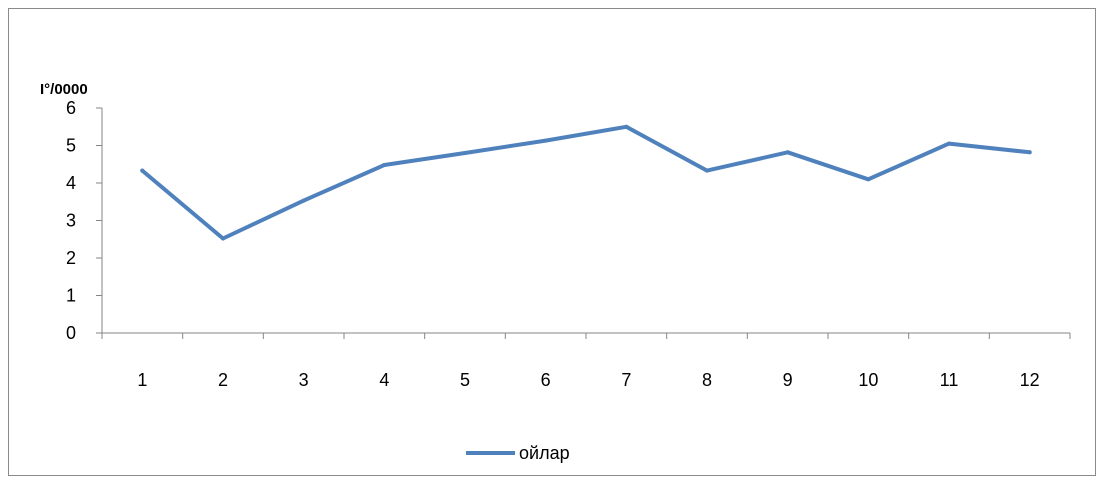 The height and width of the screenshot is (484, 1104). What do you see at coordinates (142, 380) in the screenshot?
I see `x-tick-label: 1` at bounding box center [142, 380].